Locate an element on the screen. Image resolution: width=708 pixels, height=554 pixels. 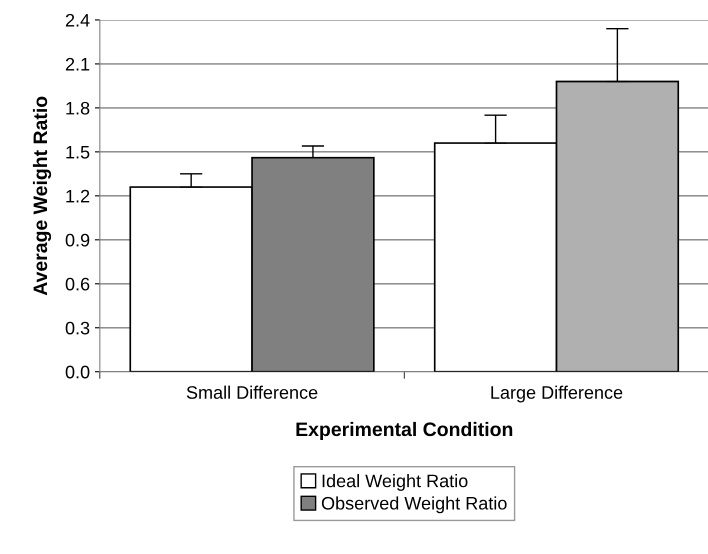
legend-label: Ideal Weight Ratio is located at coordinates (395, 482).